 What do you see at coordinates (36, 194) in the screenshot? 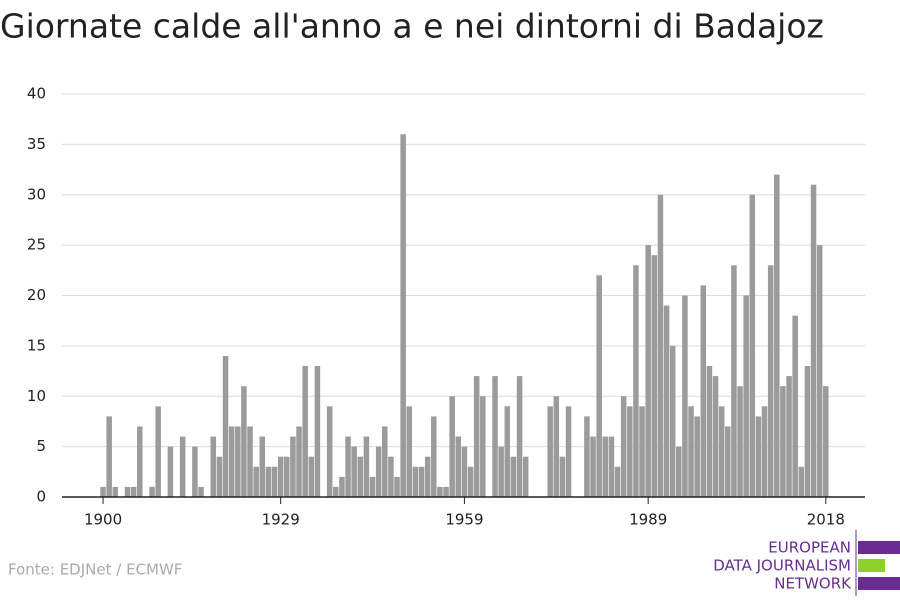
I see `y-tick-label: 30` at bounding box center [36, 194].